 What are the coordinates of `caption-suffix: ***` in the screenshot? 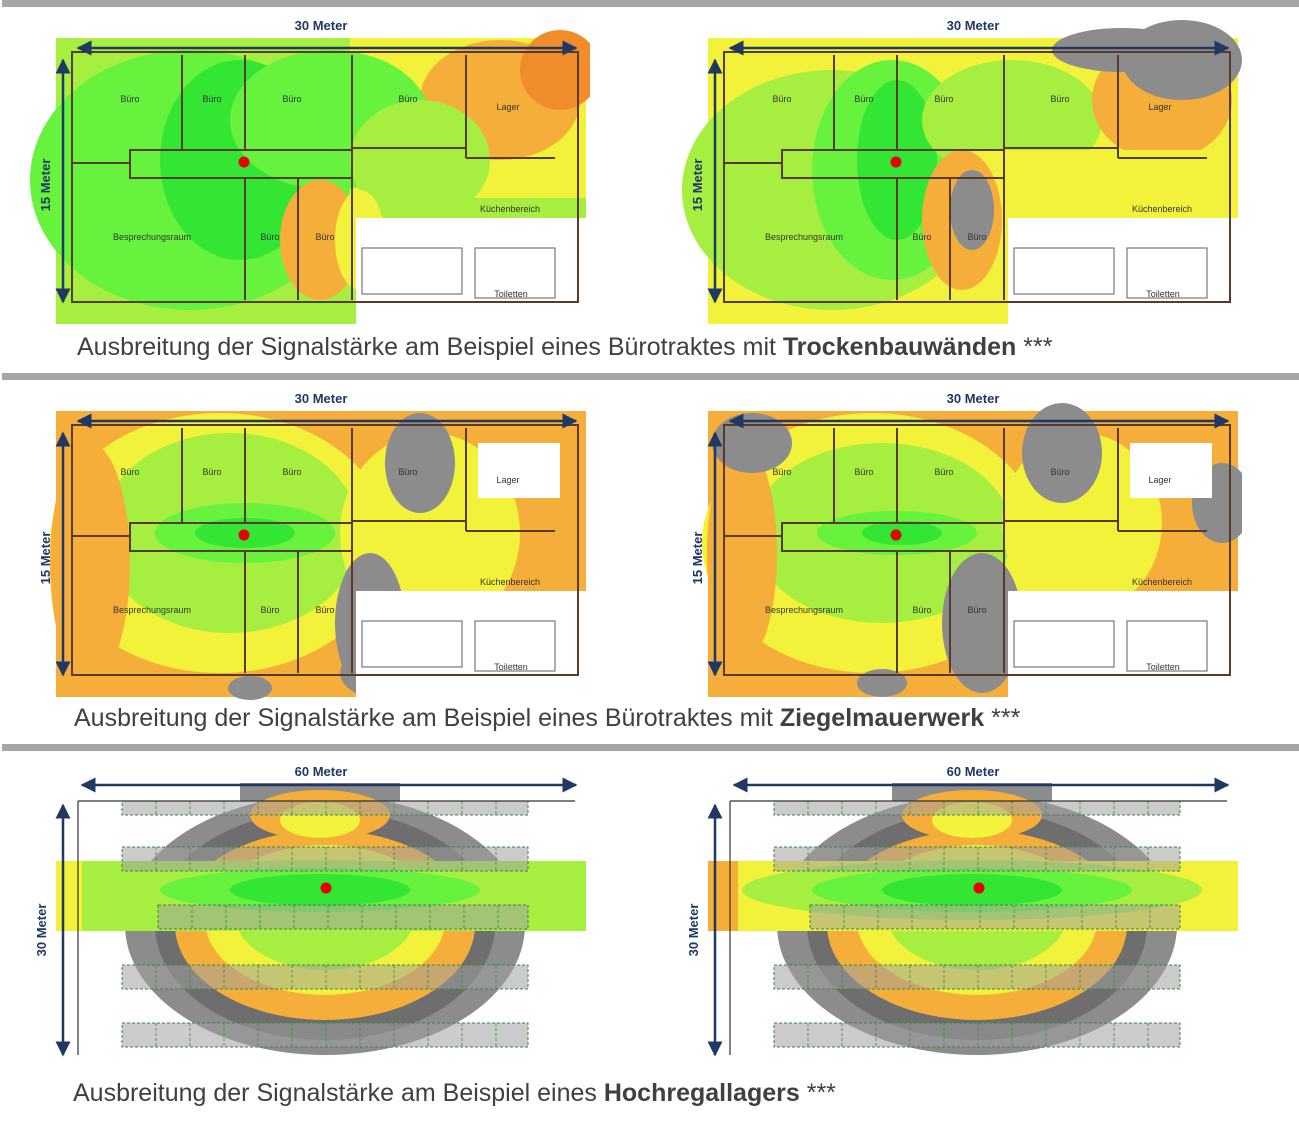 It's located at (1002, 718).